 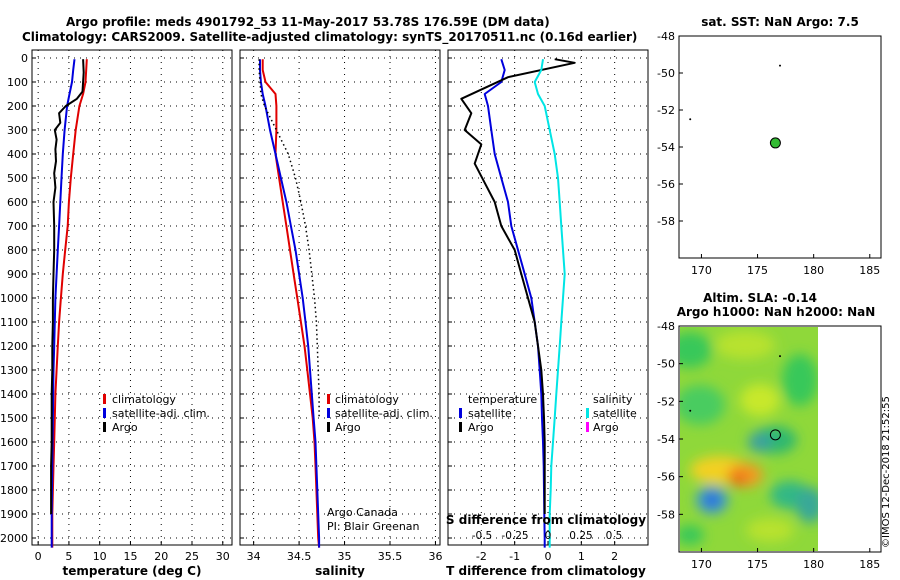 What do you see at coordinates (328, 413) in the screenshot?
I see `legend-satellite-swatch` at bounding box center [328, 413].